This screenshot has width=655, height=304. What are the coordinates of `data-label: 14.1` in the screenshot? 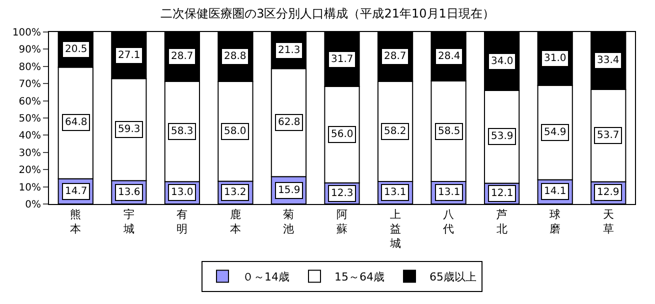 It's located at (555, 191).